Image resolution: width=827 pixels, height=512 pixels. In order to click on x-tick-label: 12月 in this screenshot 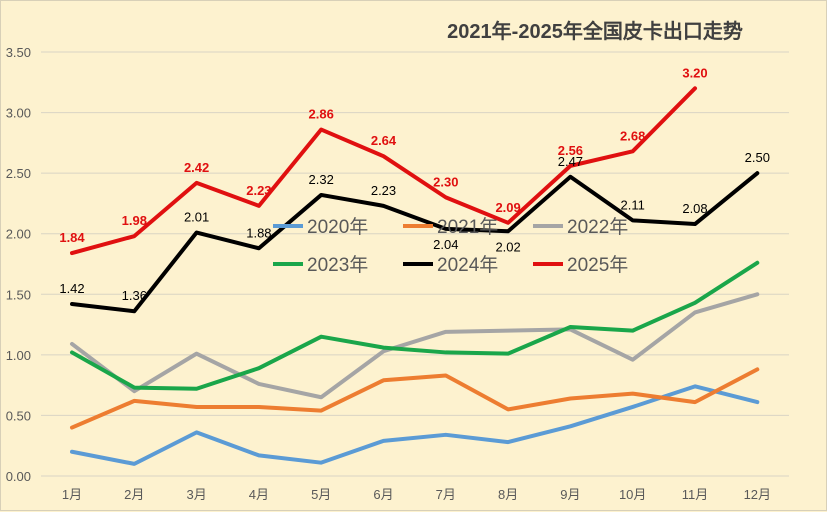, I will do `click(757, 494)`.